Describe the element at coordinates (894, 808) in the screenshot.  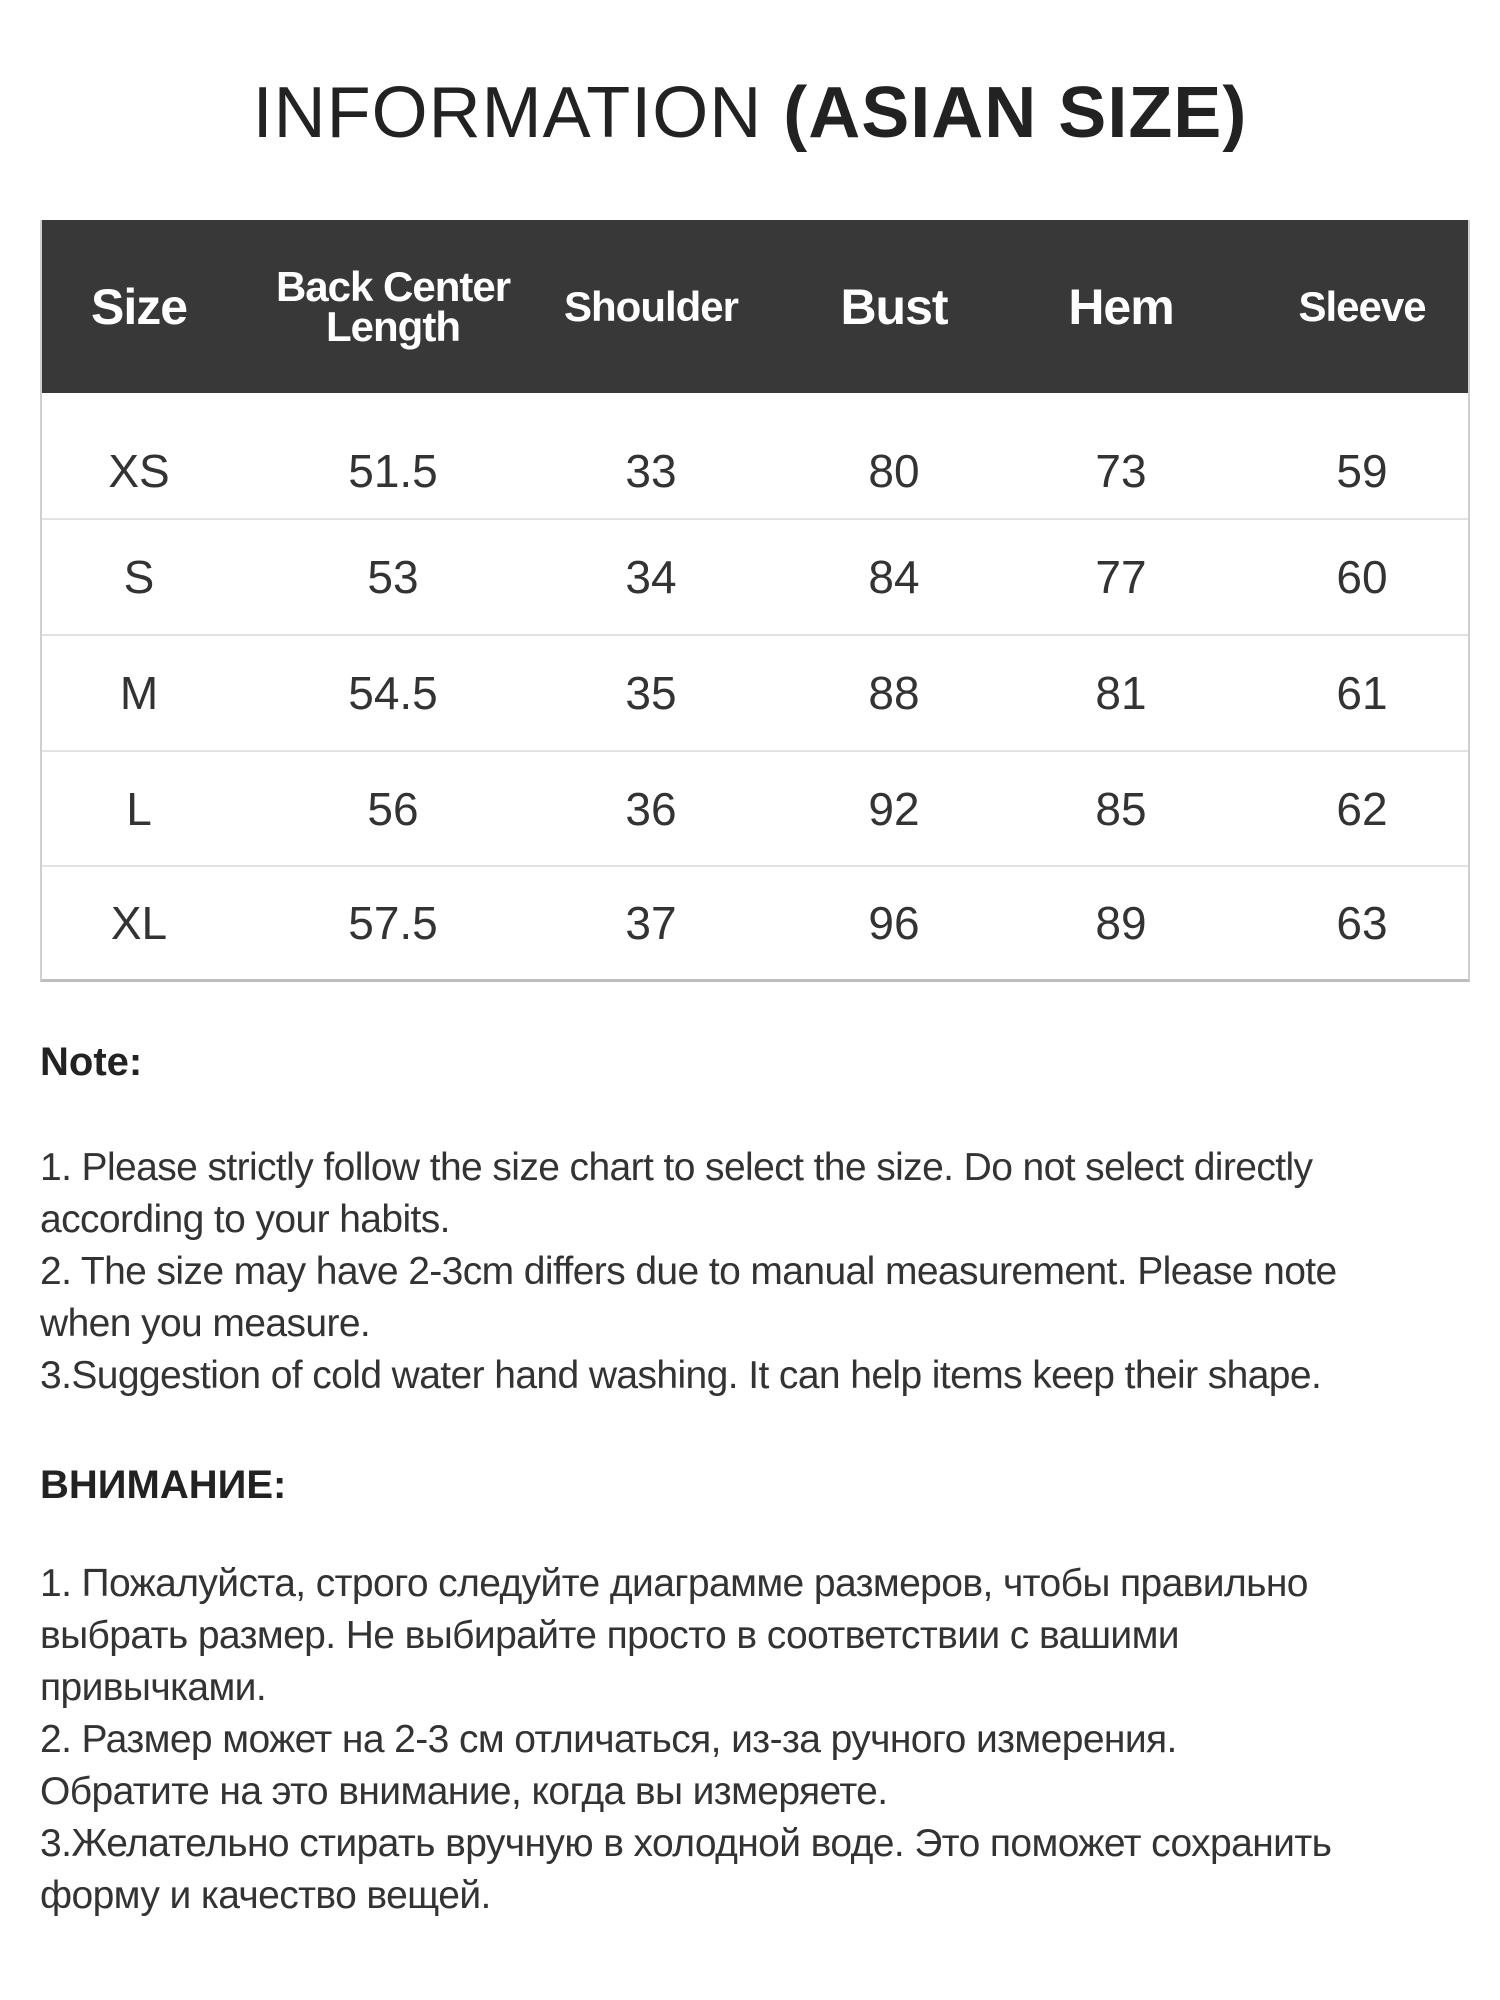
I see `cell-bust: 92` at that location.